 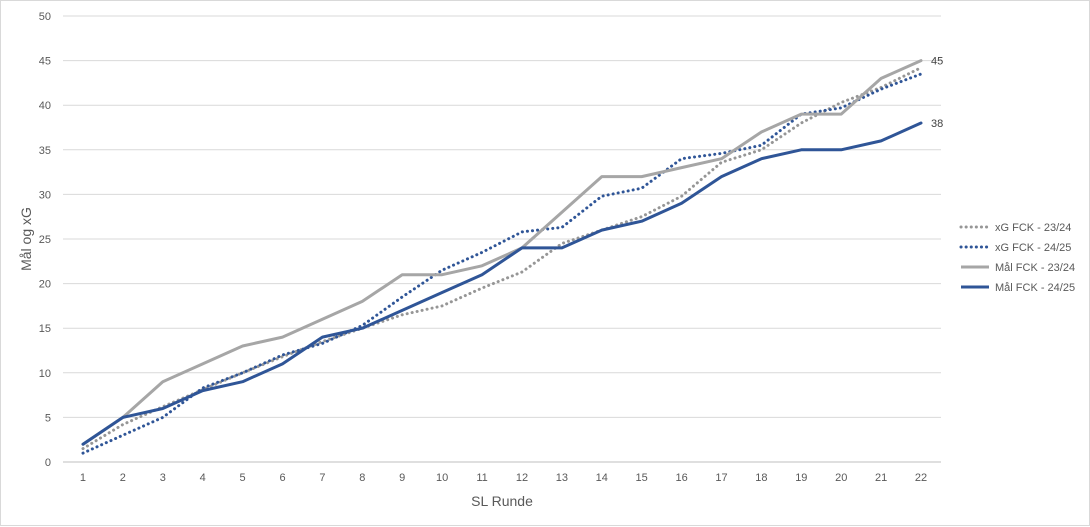 I want to click on x-axis-title: SL Runde, so click(x=502, y=501).